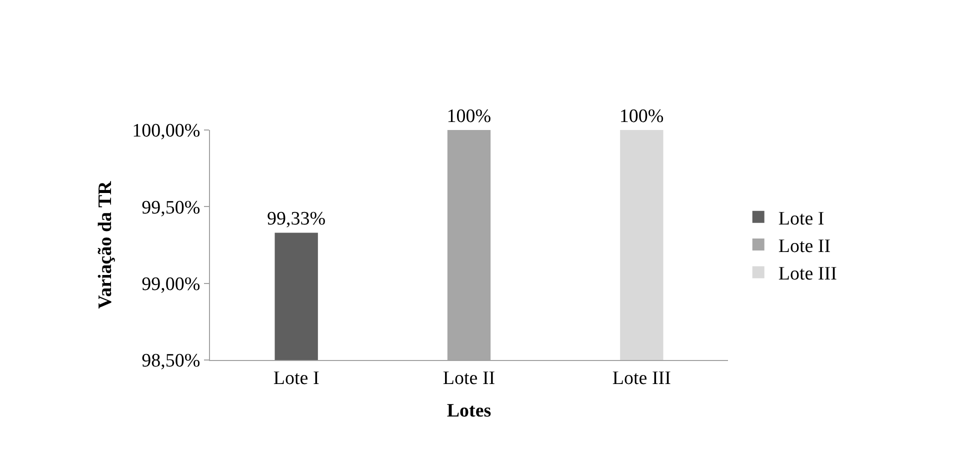 This screenshot has height=450, width=958. I want to click on y-tick-label: 99,50%, so click(171, 207).